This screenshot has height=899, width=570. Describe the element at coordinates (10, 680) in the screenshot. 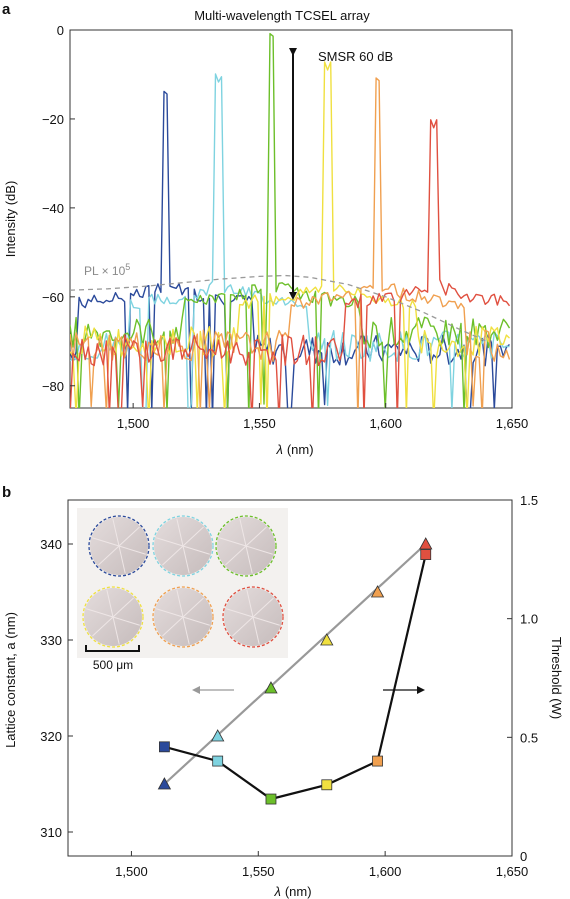

I see `panel-b-ylabel-left: Lattice constant, a (nm)` at that location.